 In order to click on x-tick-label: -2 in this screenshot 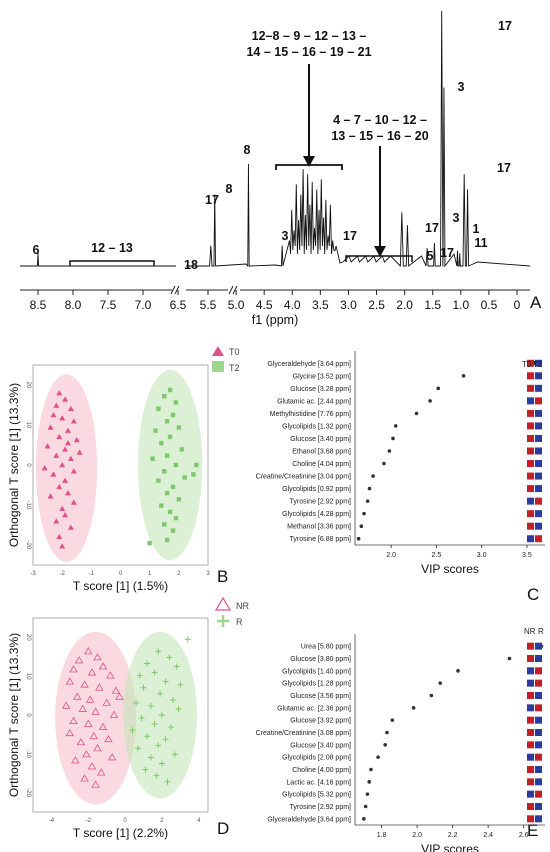, I will do `click(62, 574)`.